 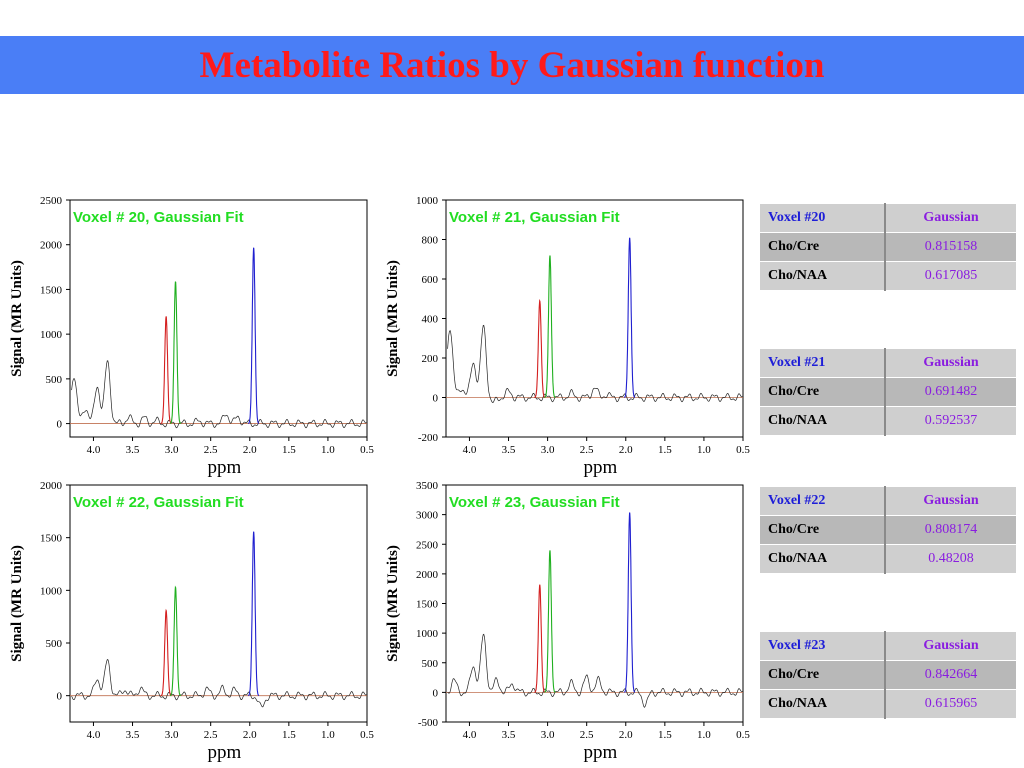 What do you see at coordinates (430, 280) in the screenshot?
I see `y-tick-label: 600` at bounding box center [430, 280].